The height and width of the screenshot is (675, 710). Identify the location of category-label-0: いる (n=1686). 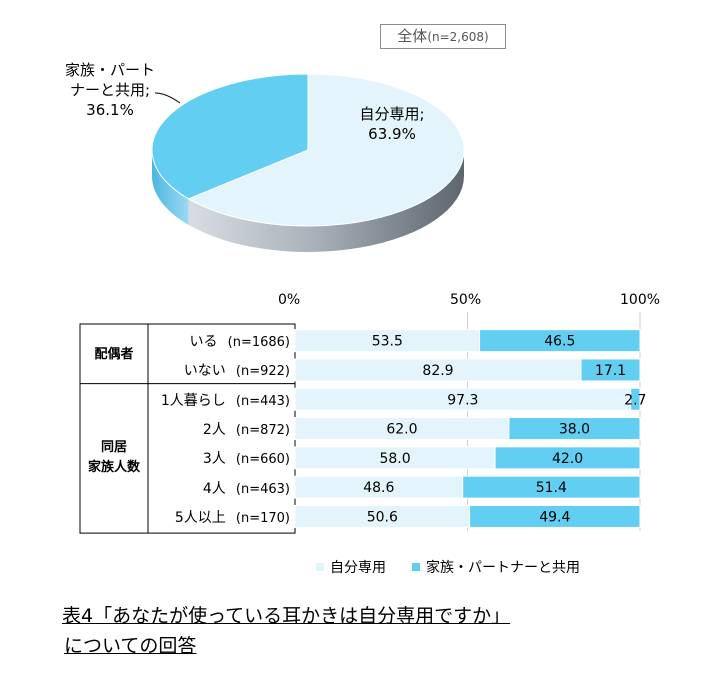
(219, 341).